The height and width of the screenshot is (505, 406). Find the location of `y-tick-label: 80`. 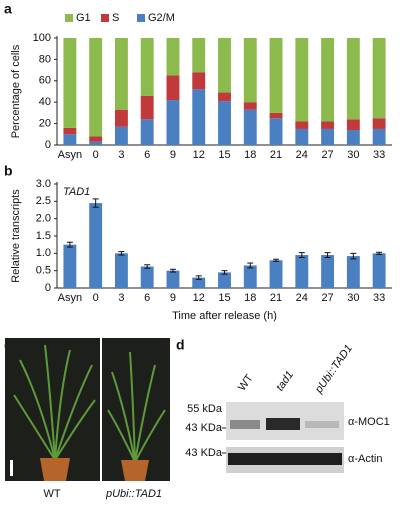

y-tick-label: 80 is located at coordinates (45, 59).